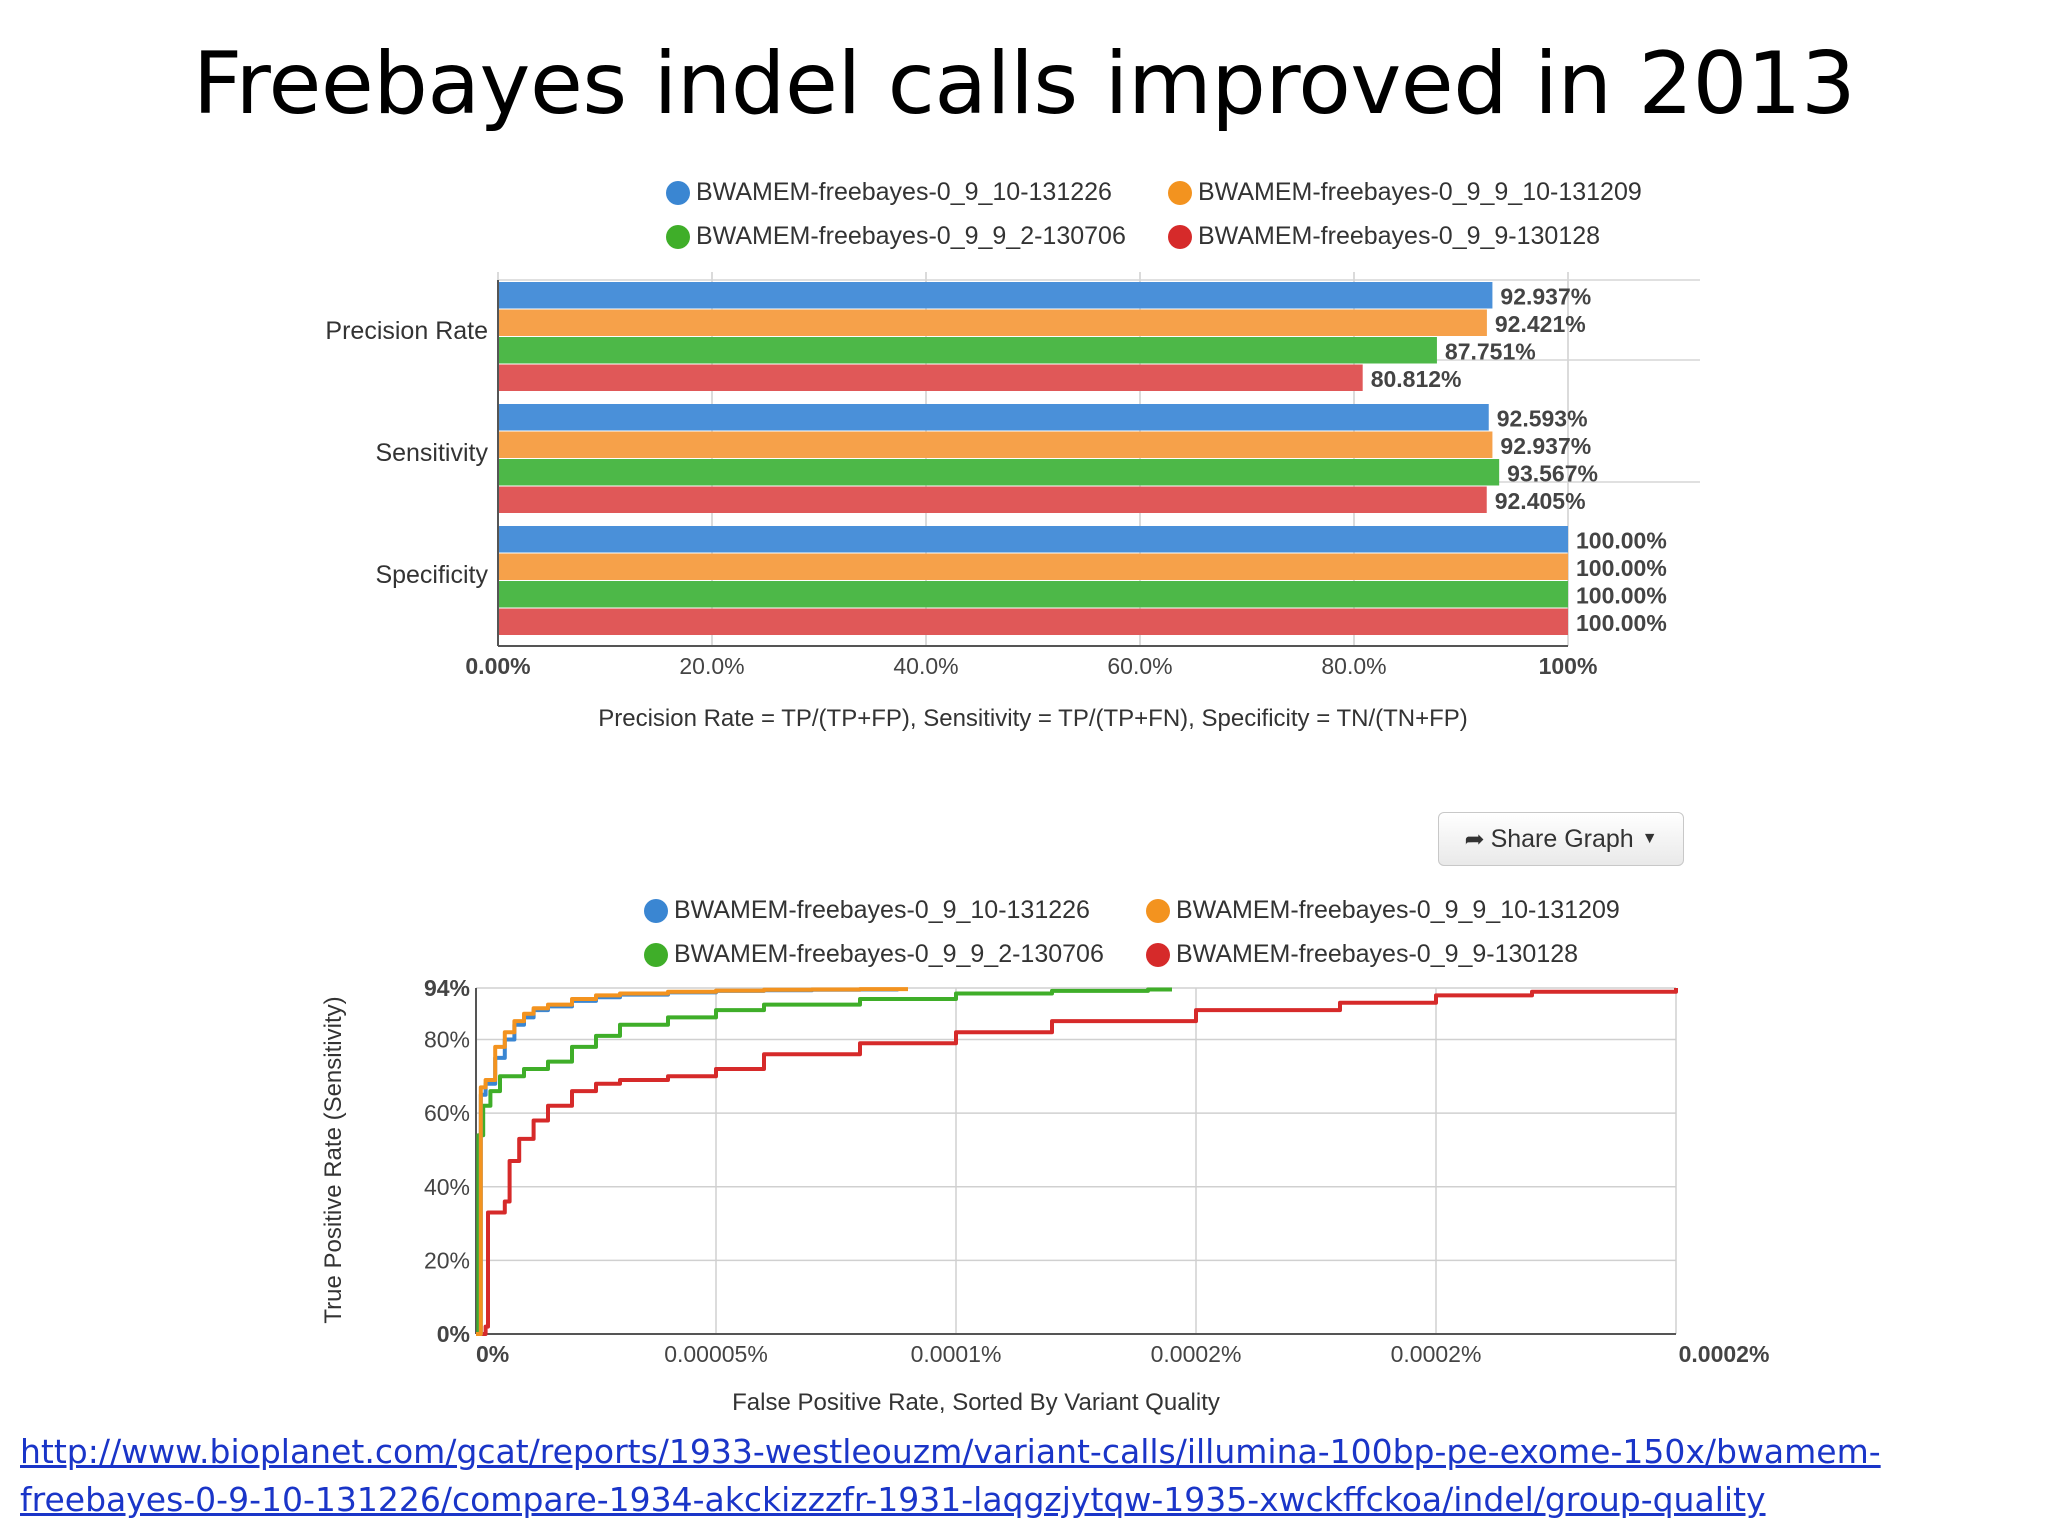  I want to click on x-tick-label: 0.0001%, so click(956, 1354).